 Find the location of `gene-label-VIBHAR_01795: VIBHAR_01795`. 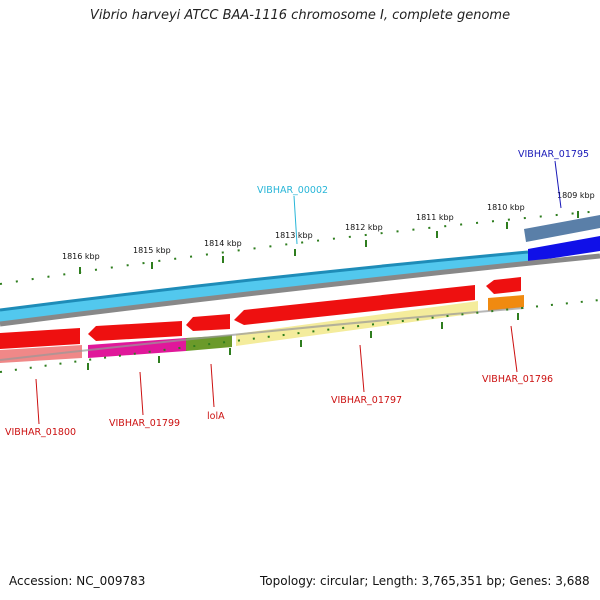

gene-label-VIBHAR_01795: VIBHAR_01795 is located at coordinates (553, 154).